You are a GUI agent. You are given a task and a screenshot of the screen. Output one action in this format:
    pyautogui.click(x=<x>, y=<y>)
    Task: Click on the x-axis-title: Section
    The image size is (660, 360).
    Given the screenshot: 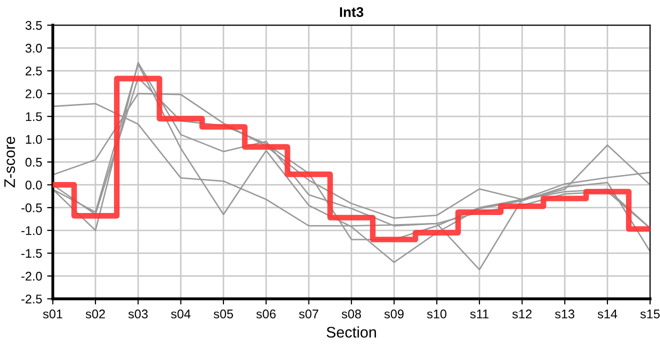 What is the action you would take?
    pyautogui.click(x=351, y=332)
    